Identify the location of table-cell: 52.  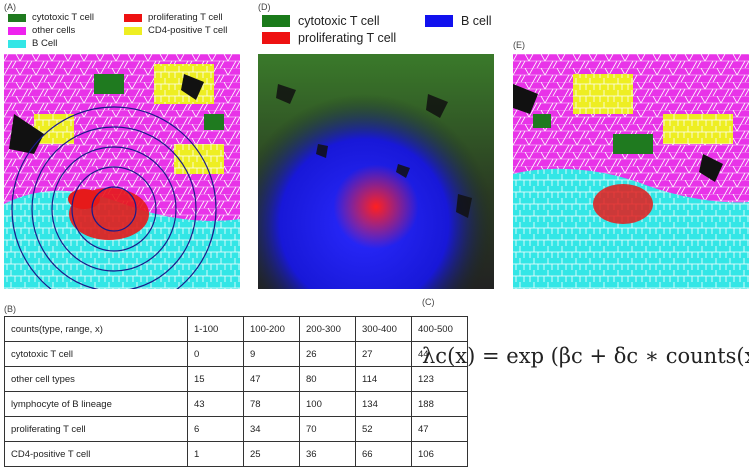
(383, 429).